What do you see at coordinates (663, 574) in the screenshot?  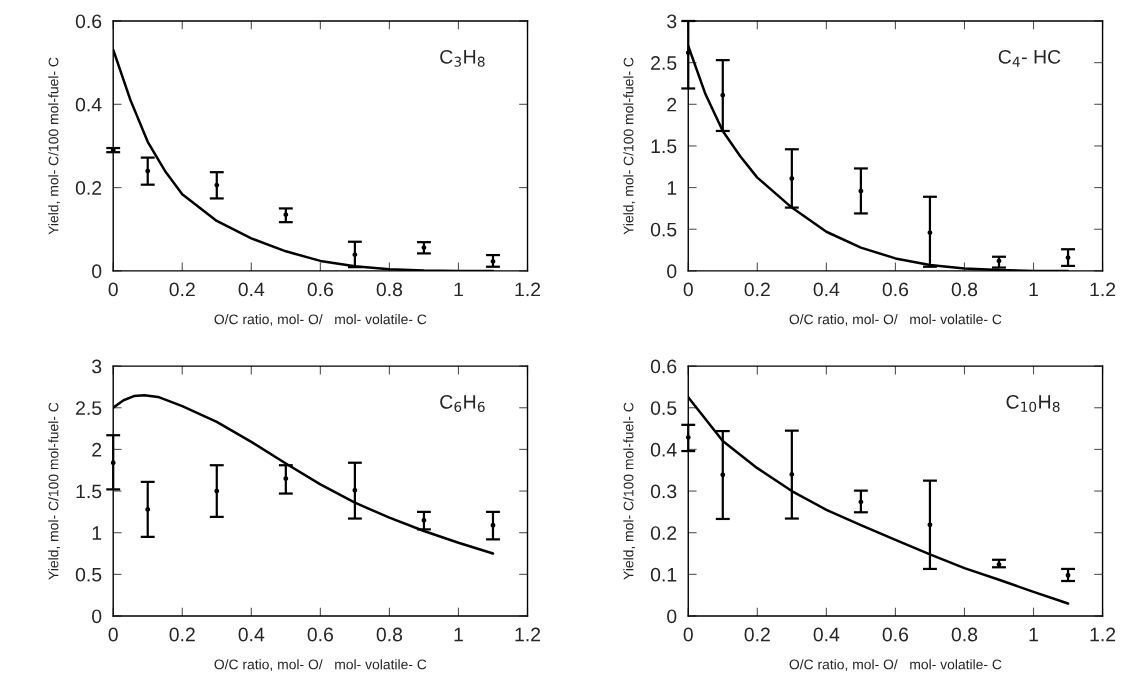 I see `y-tick-label: 0.1` at bounding box center [663, 574].